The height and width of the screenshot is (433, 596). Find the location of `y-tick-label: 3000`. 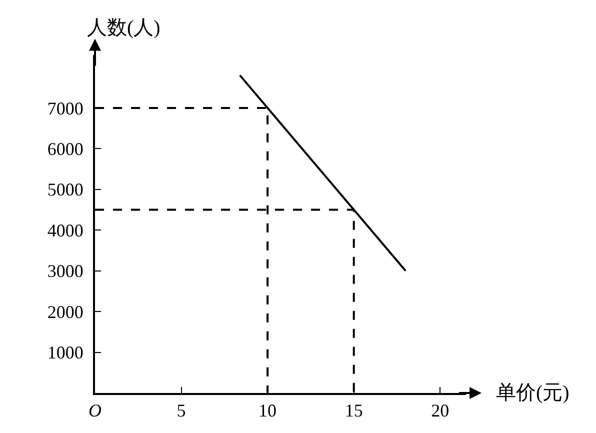

y-tick-label: 3000 is located at coordinates (65, 271).